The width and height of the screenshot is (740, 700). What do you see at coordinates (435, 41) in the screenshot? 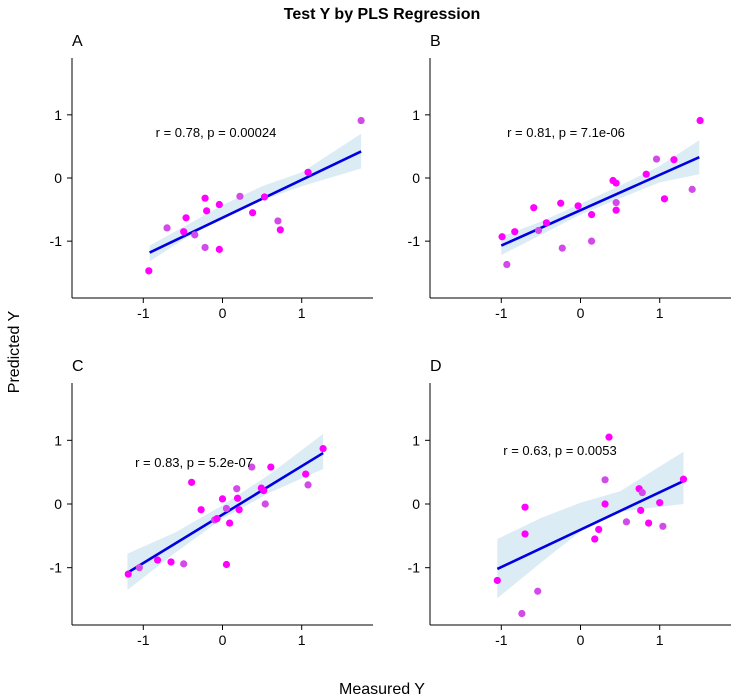
I see `panel-label: B` at bounding box center [435, 41].